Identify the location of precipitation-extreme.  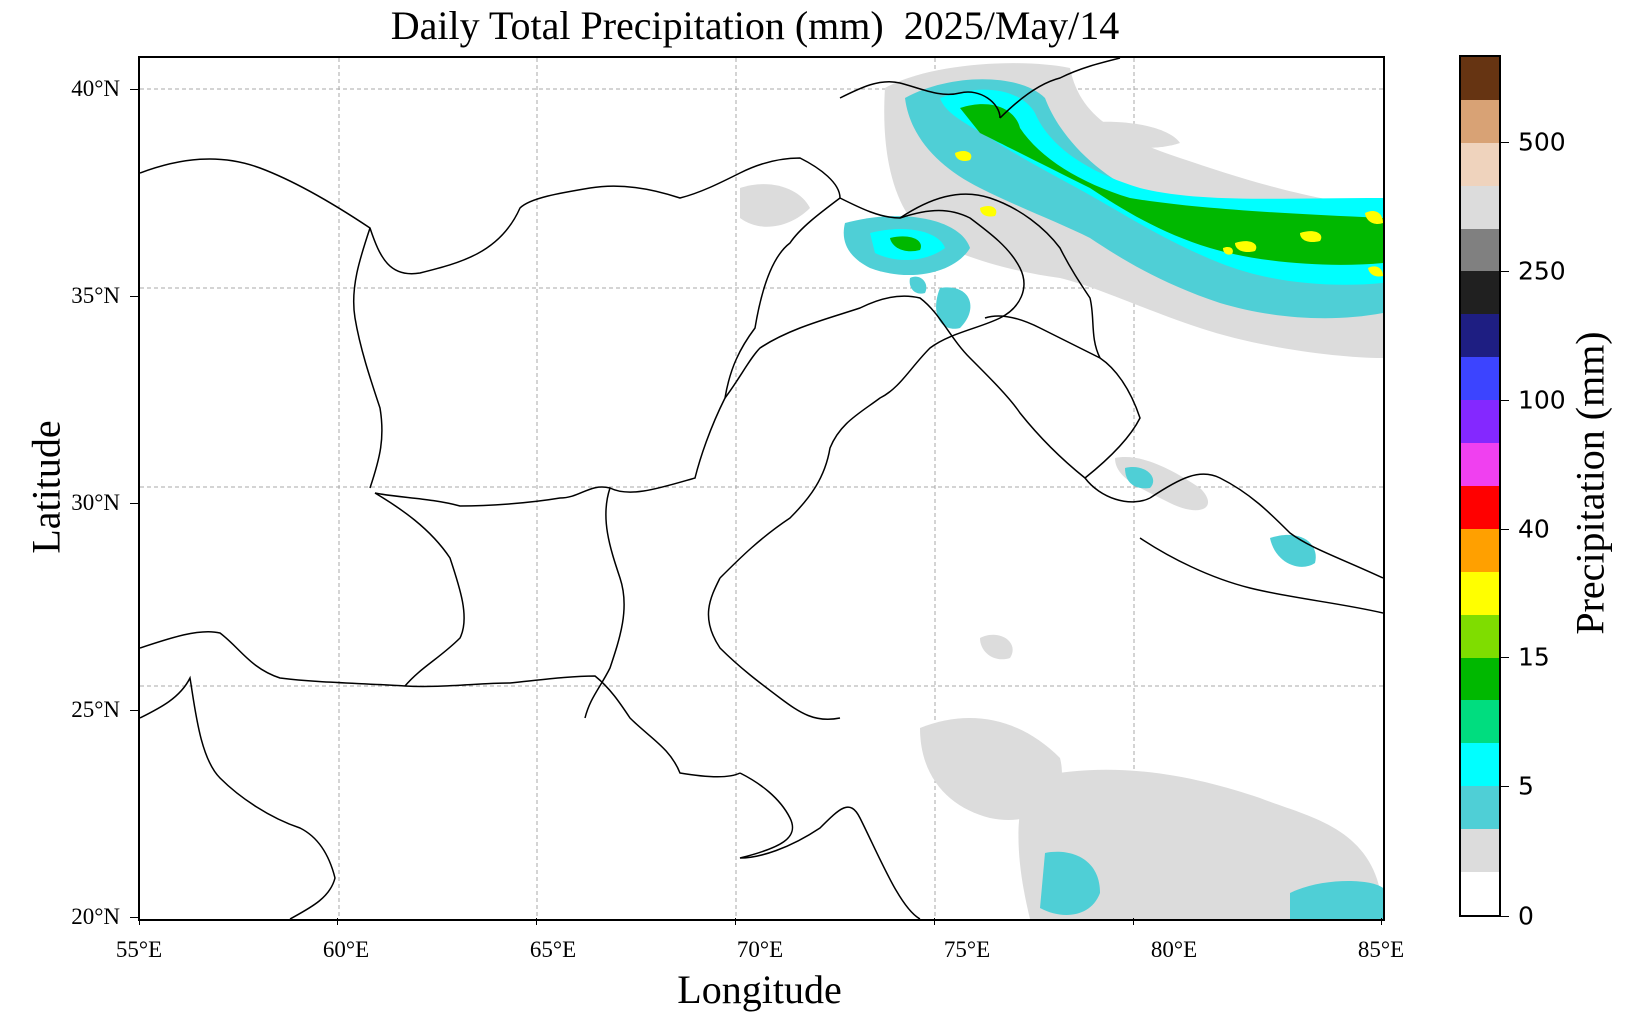
(1169, 213).